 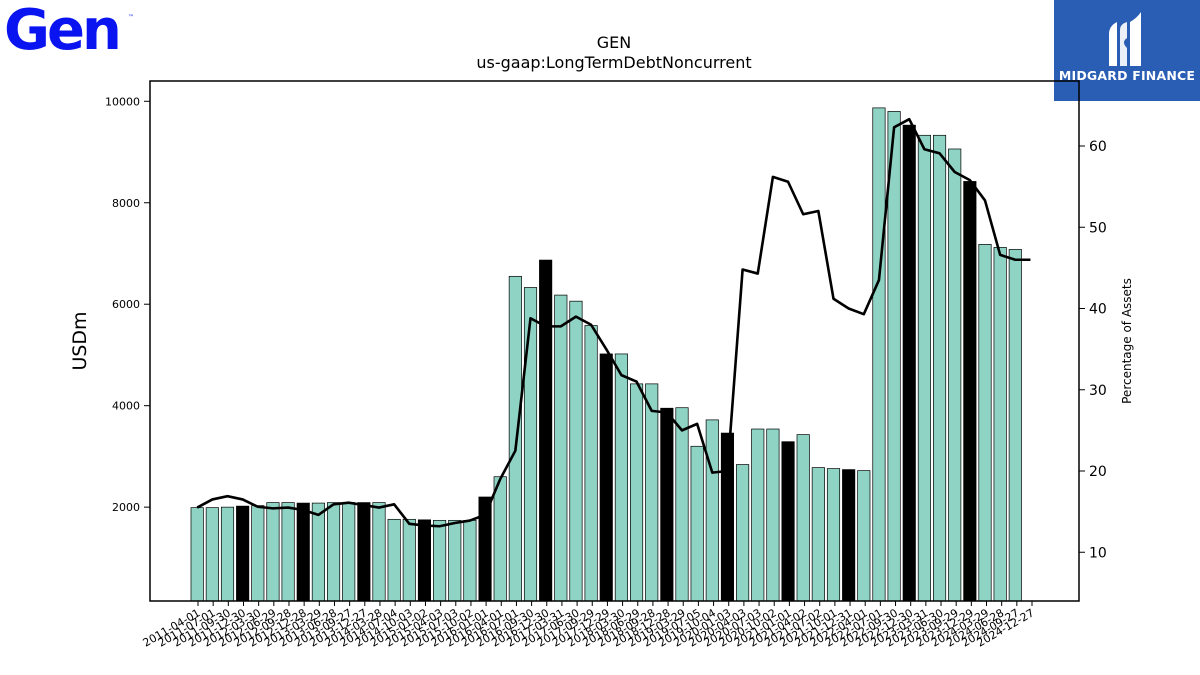 What do you see at coordinates (80, 340) in the screenshot?
I see `y-axis-label: USDm` at bounding box center [80, 340].